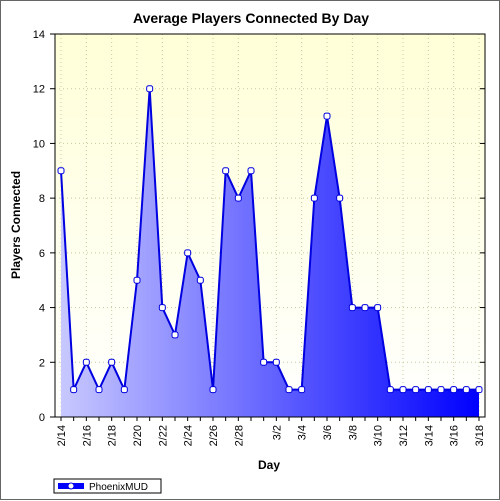 This screenshot has width=500, height=501. I want to click on y-tick-label: 12, so click(39, 90).